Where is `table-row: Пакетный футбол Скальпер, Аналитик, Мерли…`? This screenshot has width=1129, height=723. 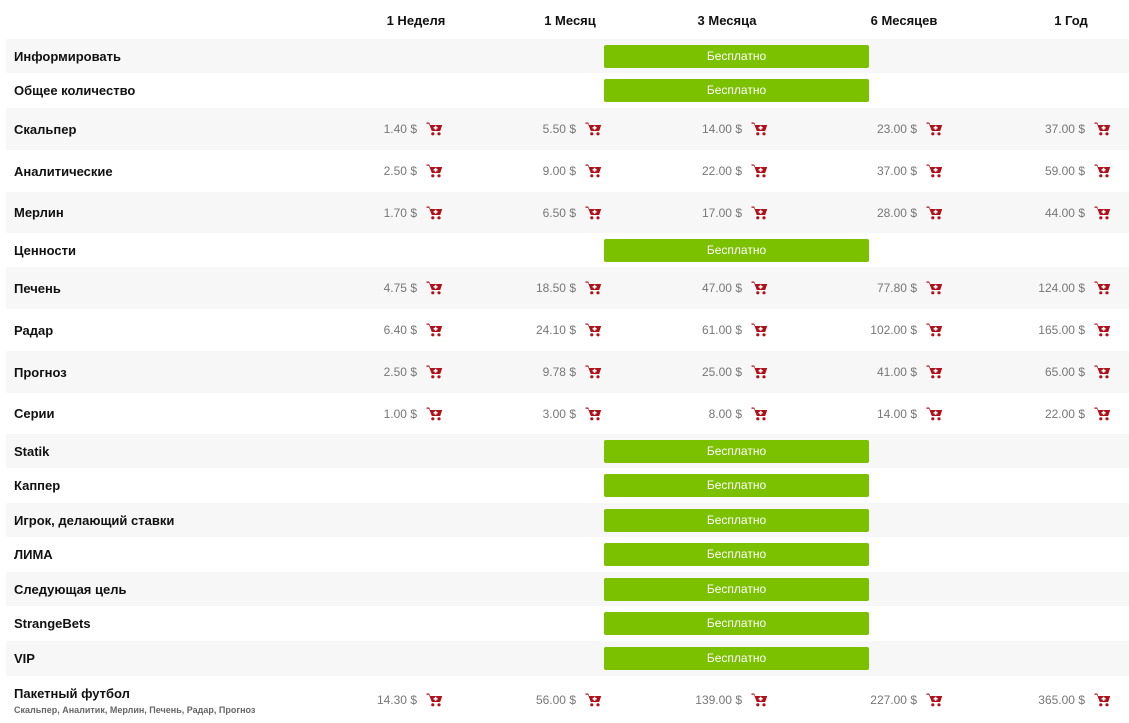 table-row: Пакетный футбол Скальпер, Аналитик, Мерли… is located at coordinates (567, 699).